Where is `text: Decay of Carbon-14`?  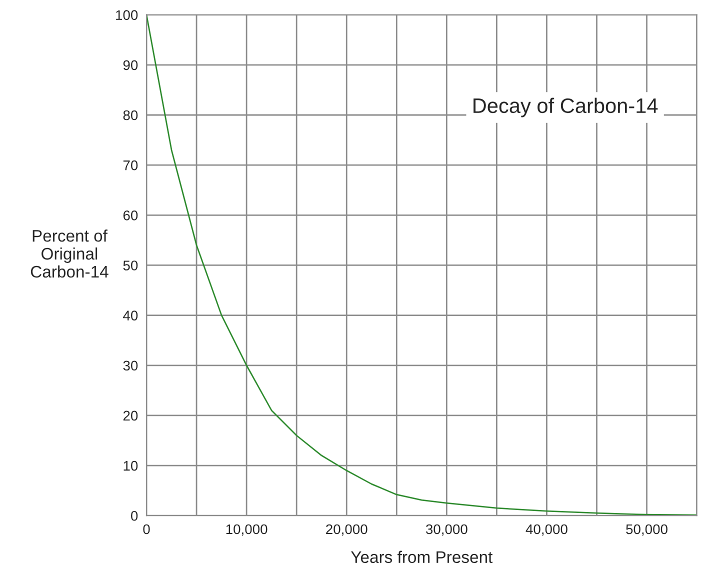 text: Decay of Carbon-14 is located at coordinates (566, 108).